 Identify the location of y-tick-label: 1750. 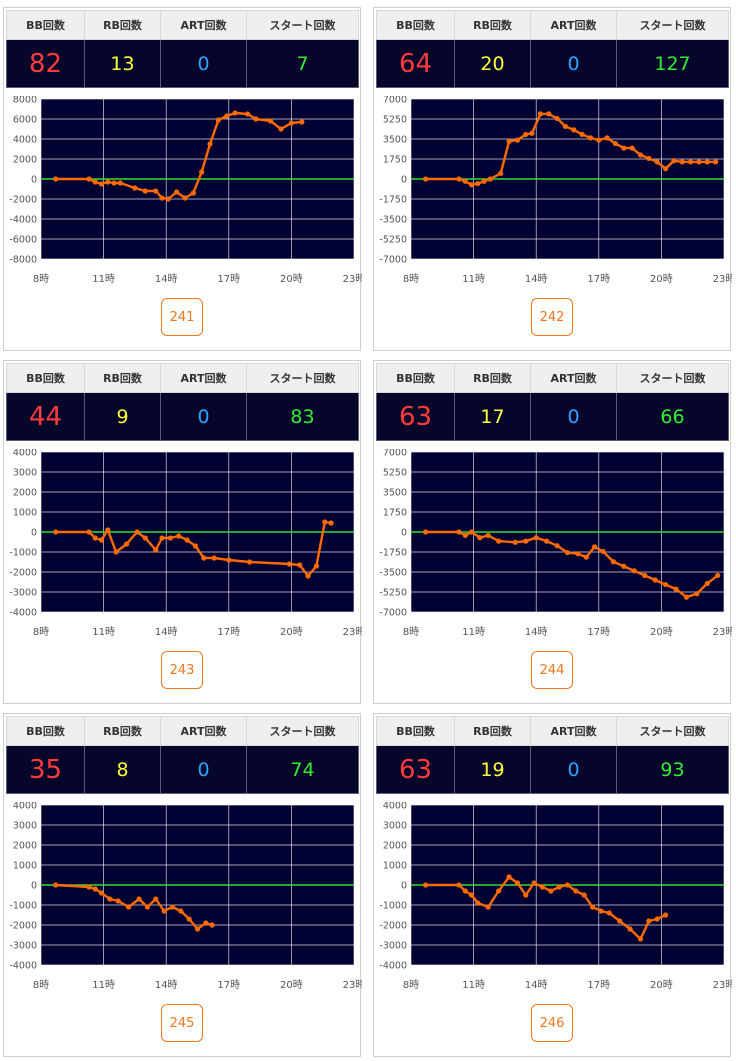
(395, 160).